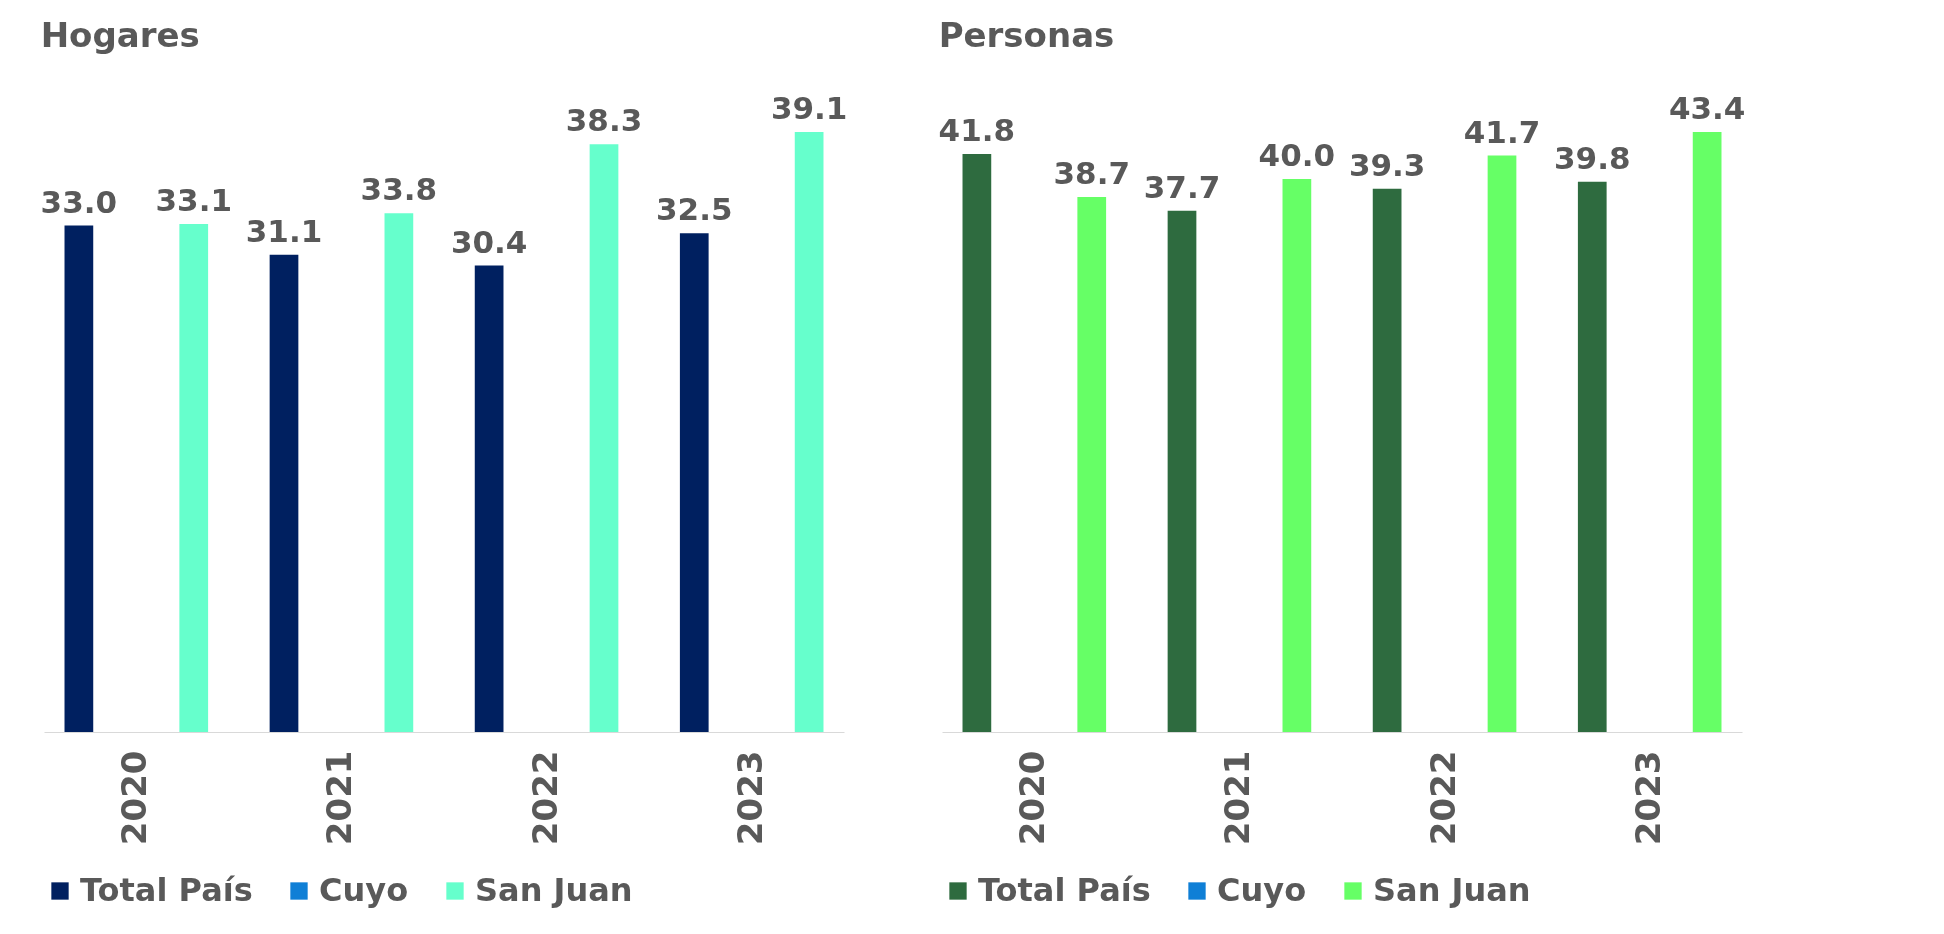  Describe the element at coordinates (1297, 155) in the screenshot. I see `data-label: 40.0` at that location.